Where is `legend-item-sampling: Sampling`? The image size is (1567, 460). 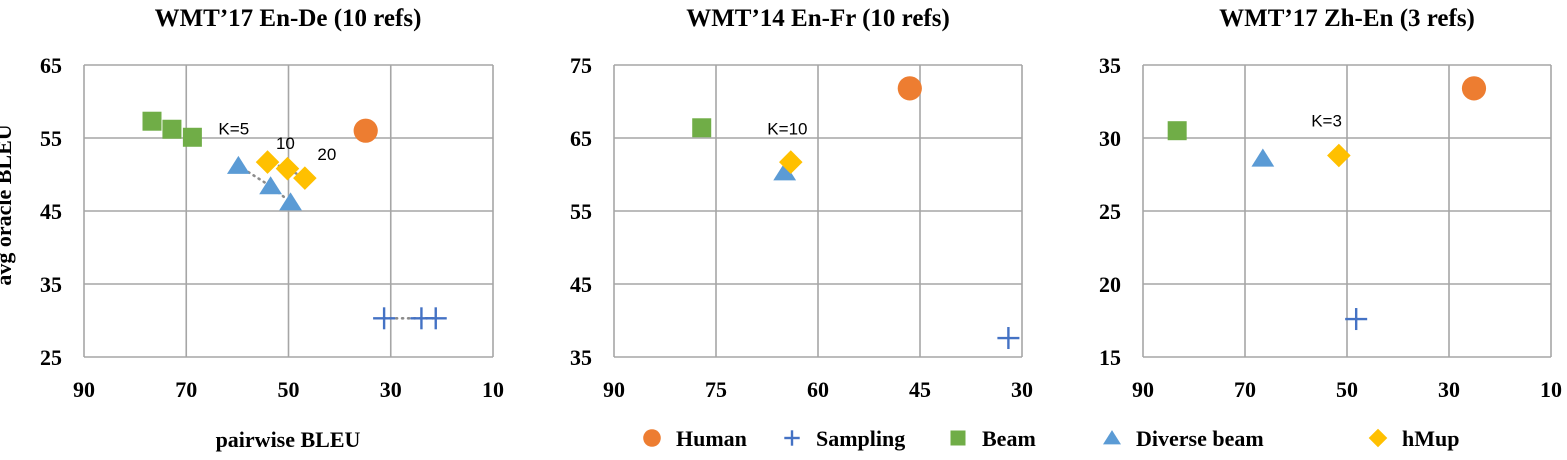
legend-item-sampling: Sampling is located at coordinates (844, 438).